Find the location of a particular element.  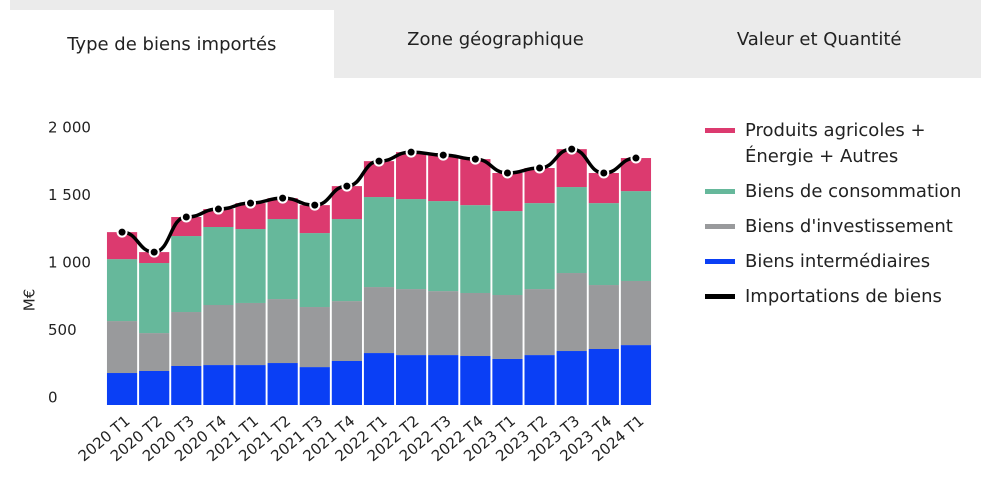

tab: Zone géographique is located at coordinates (495, 39).